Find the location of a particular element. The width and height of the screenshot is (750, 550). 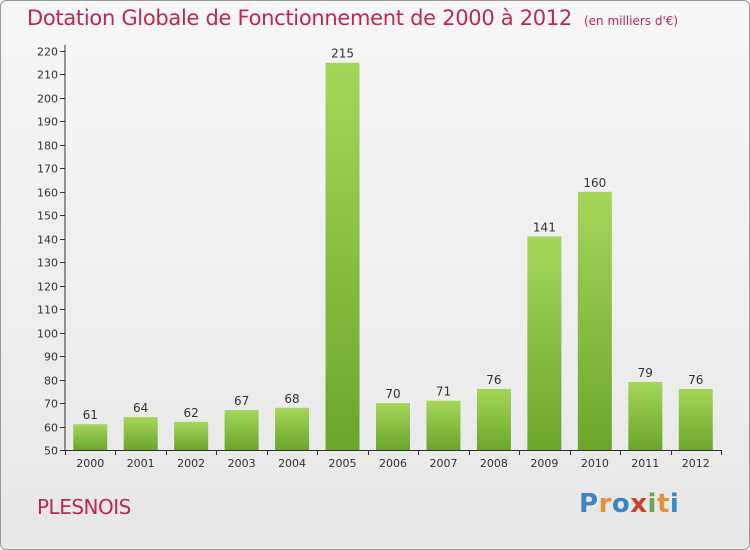

y-tick-label: 210 is located at coordinates (47, 75).